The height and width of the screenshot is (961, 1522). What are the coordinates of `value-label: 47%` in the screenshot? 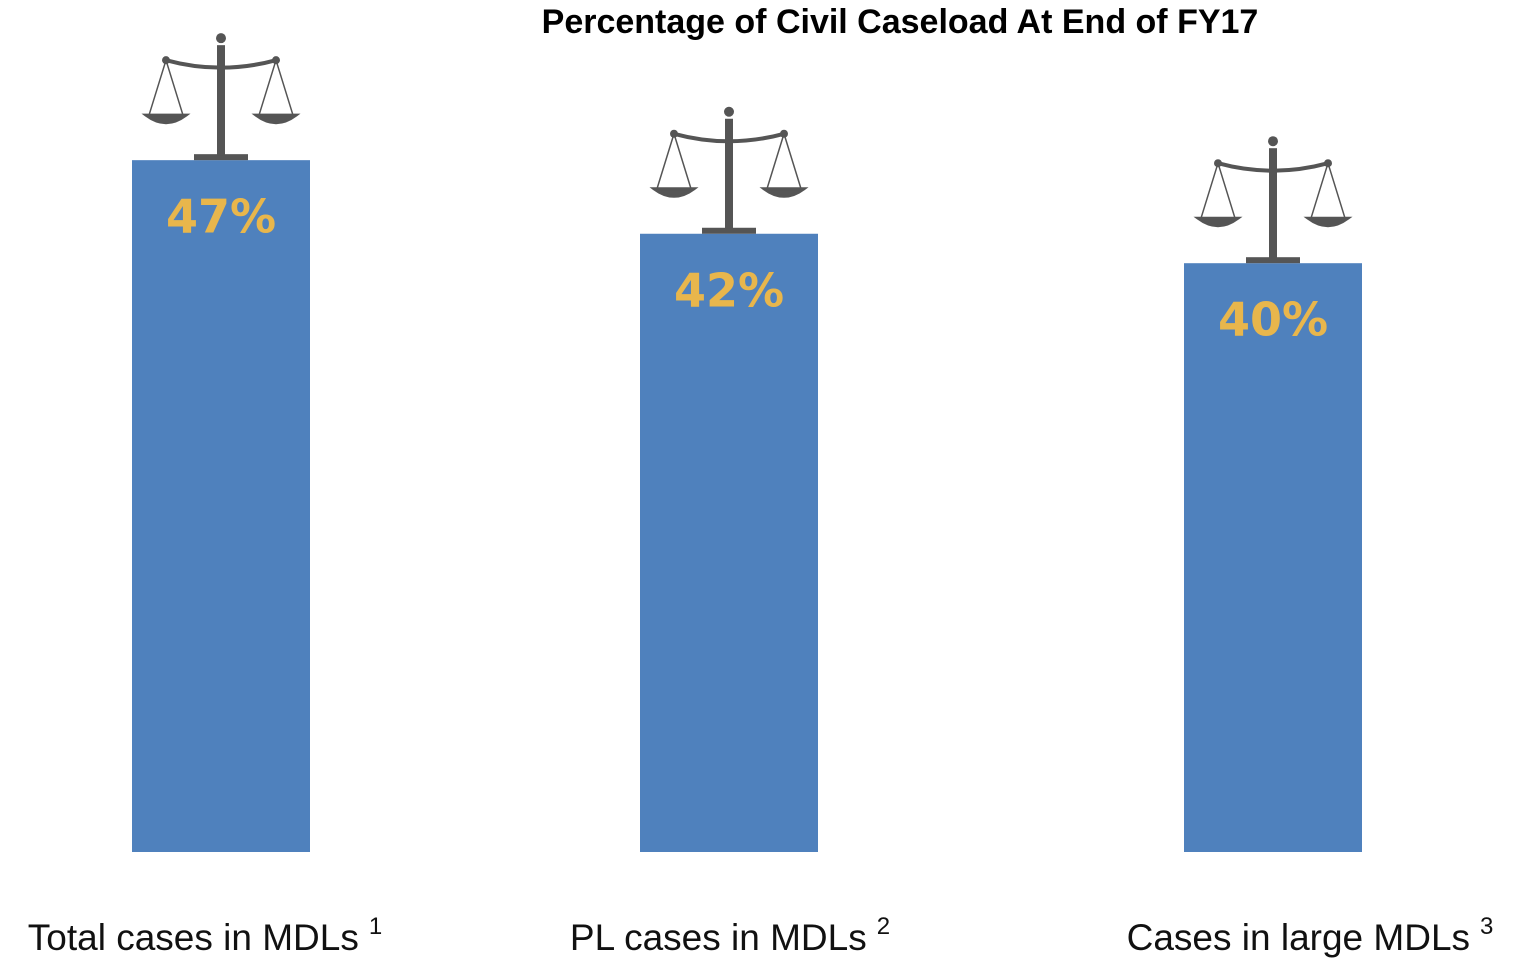 It's located at (221, 217).